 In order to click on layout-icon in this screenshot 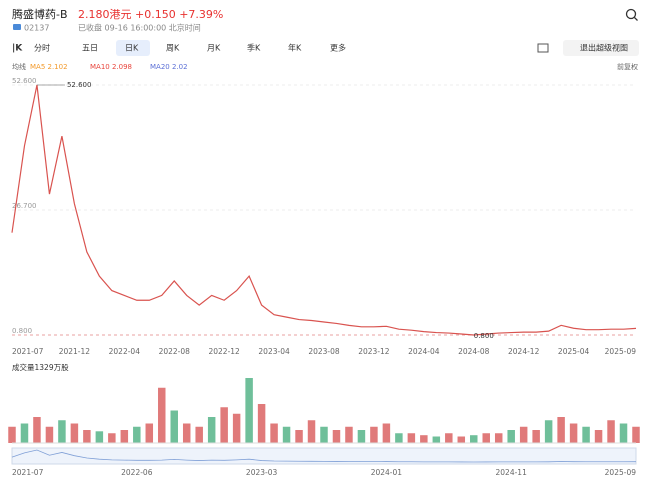, I will do `click(543, 48)`.